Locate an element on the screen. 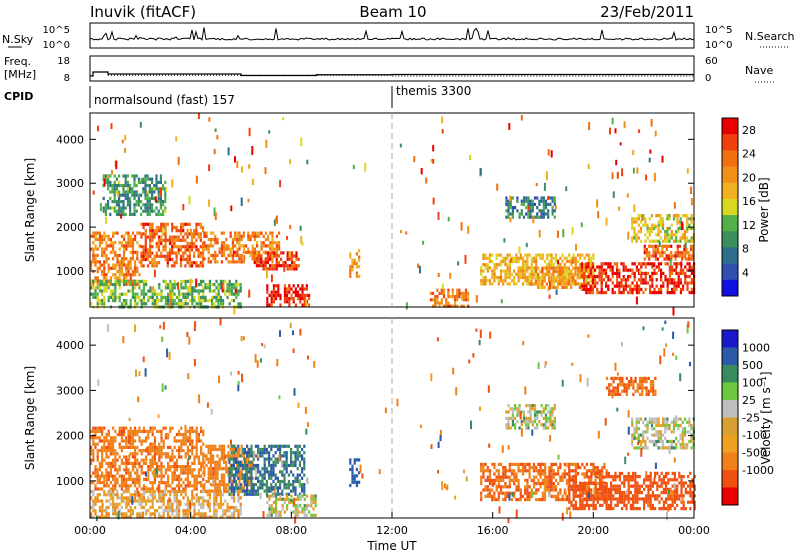  nsearch-tick-bottom: 10^0 is located at coordinates (718, 45).